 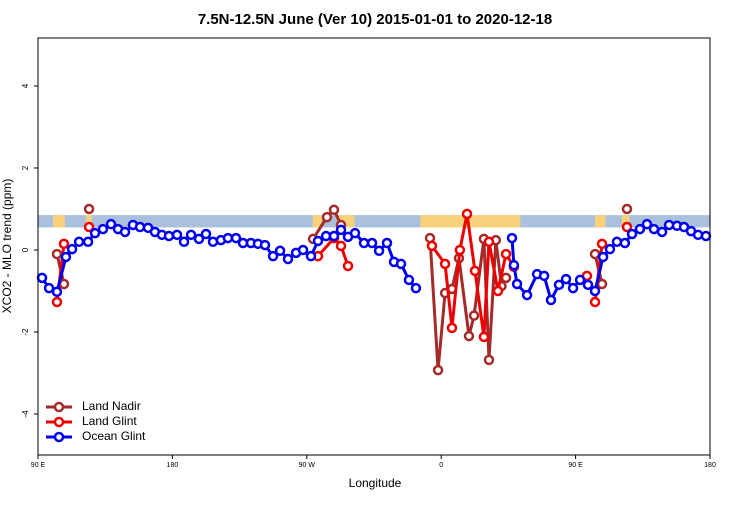 What do you see at coordinates (111, 406) in the screenshot?
I see `legend-label: Land Nadir` at bounding box center [111, 406].